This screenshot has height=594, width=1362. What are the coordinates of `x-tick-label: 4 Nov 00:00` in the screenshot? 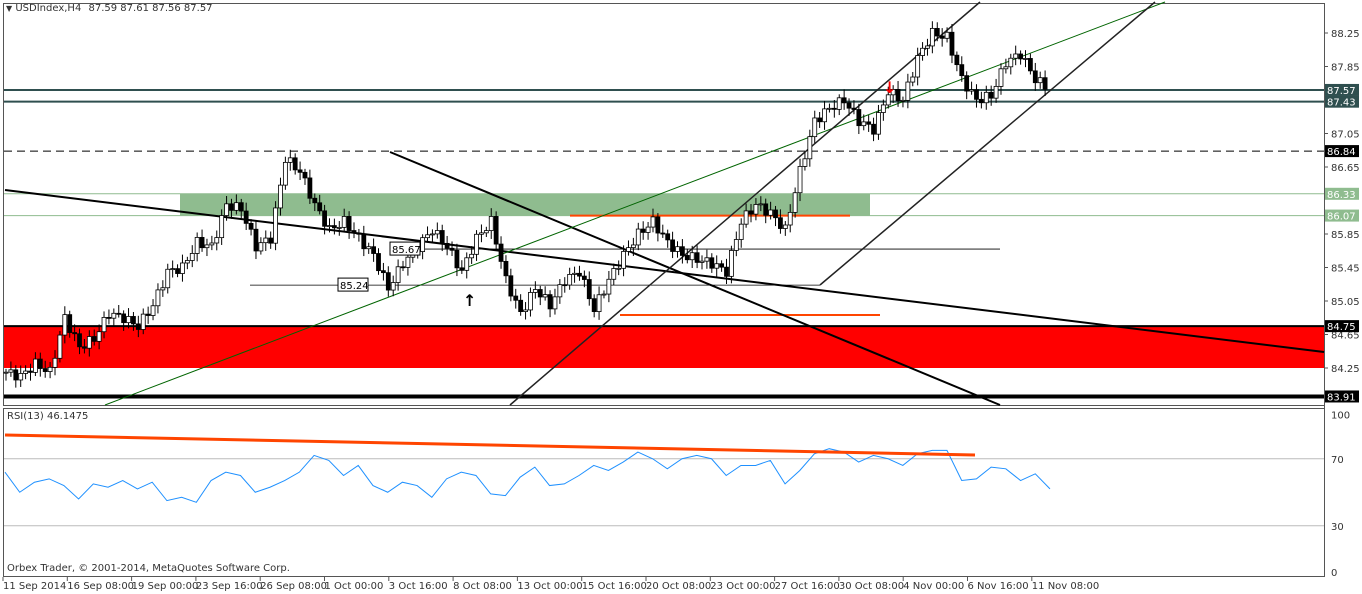 It's located at (933, 586).